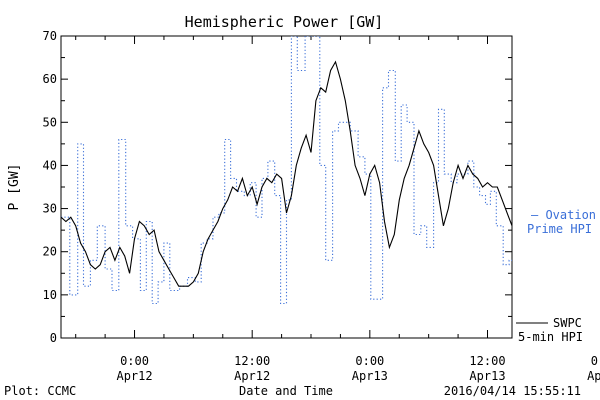 Image resolution: width=600 pixels, height=400 pixels. Describe the element at coordinates (567, 323) in the screenshot. I see `legend-swpc-line1: SWPC` at that location.